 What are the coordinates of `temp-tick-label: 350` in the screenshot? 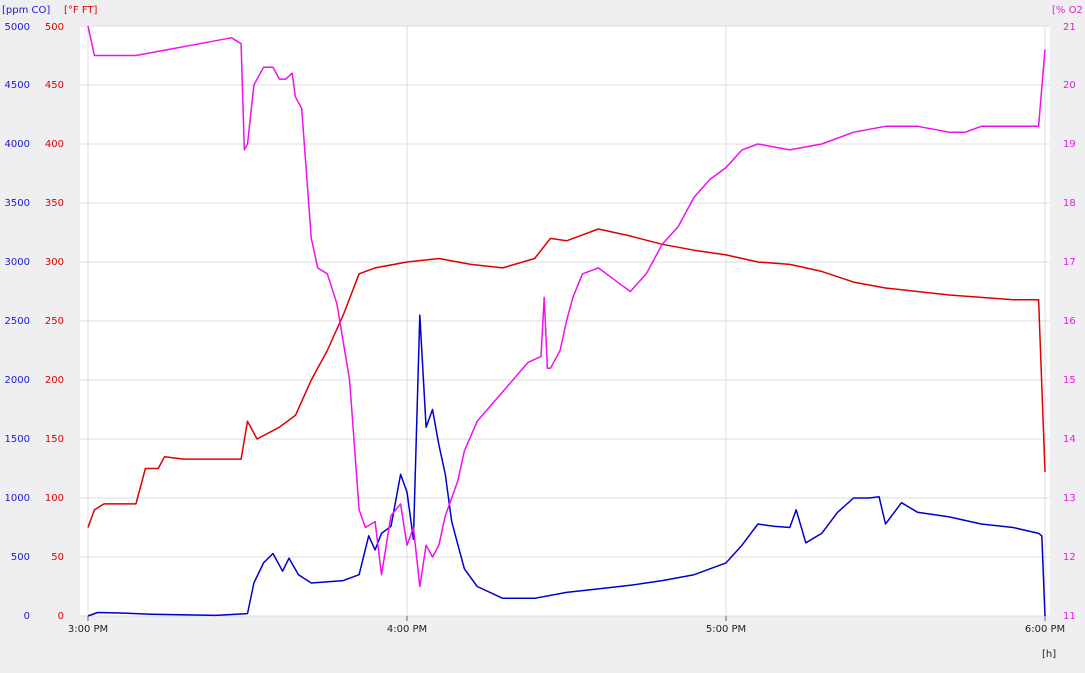 It's located at (54, 203).